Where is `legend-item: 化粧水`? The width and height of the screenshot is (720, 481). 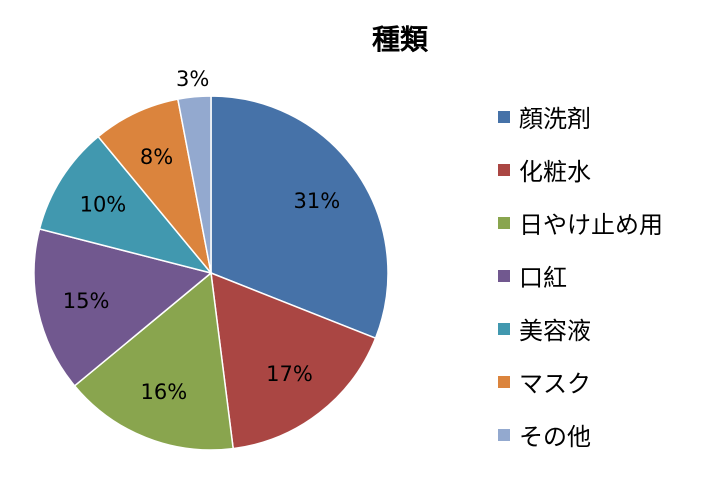 legend-item: 化粧水 is located at coordinates (580, 169).